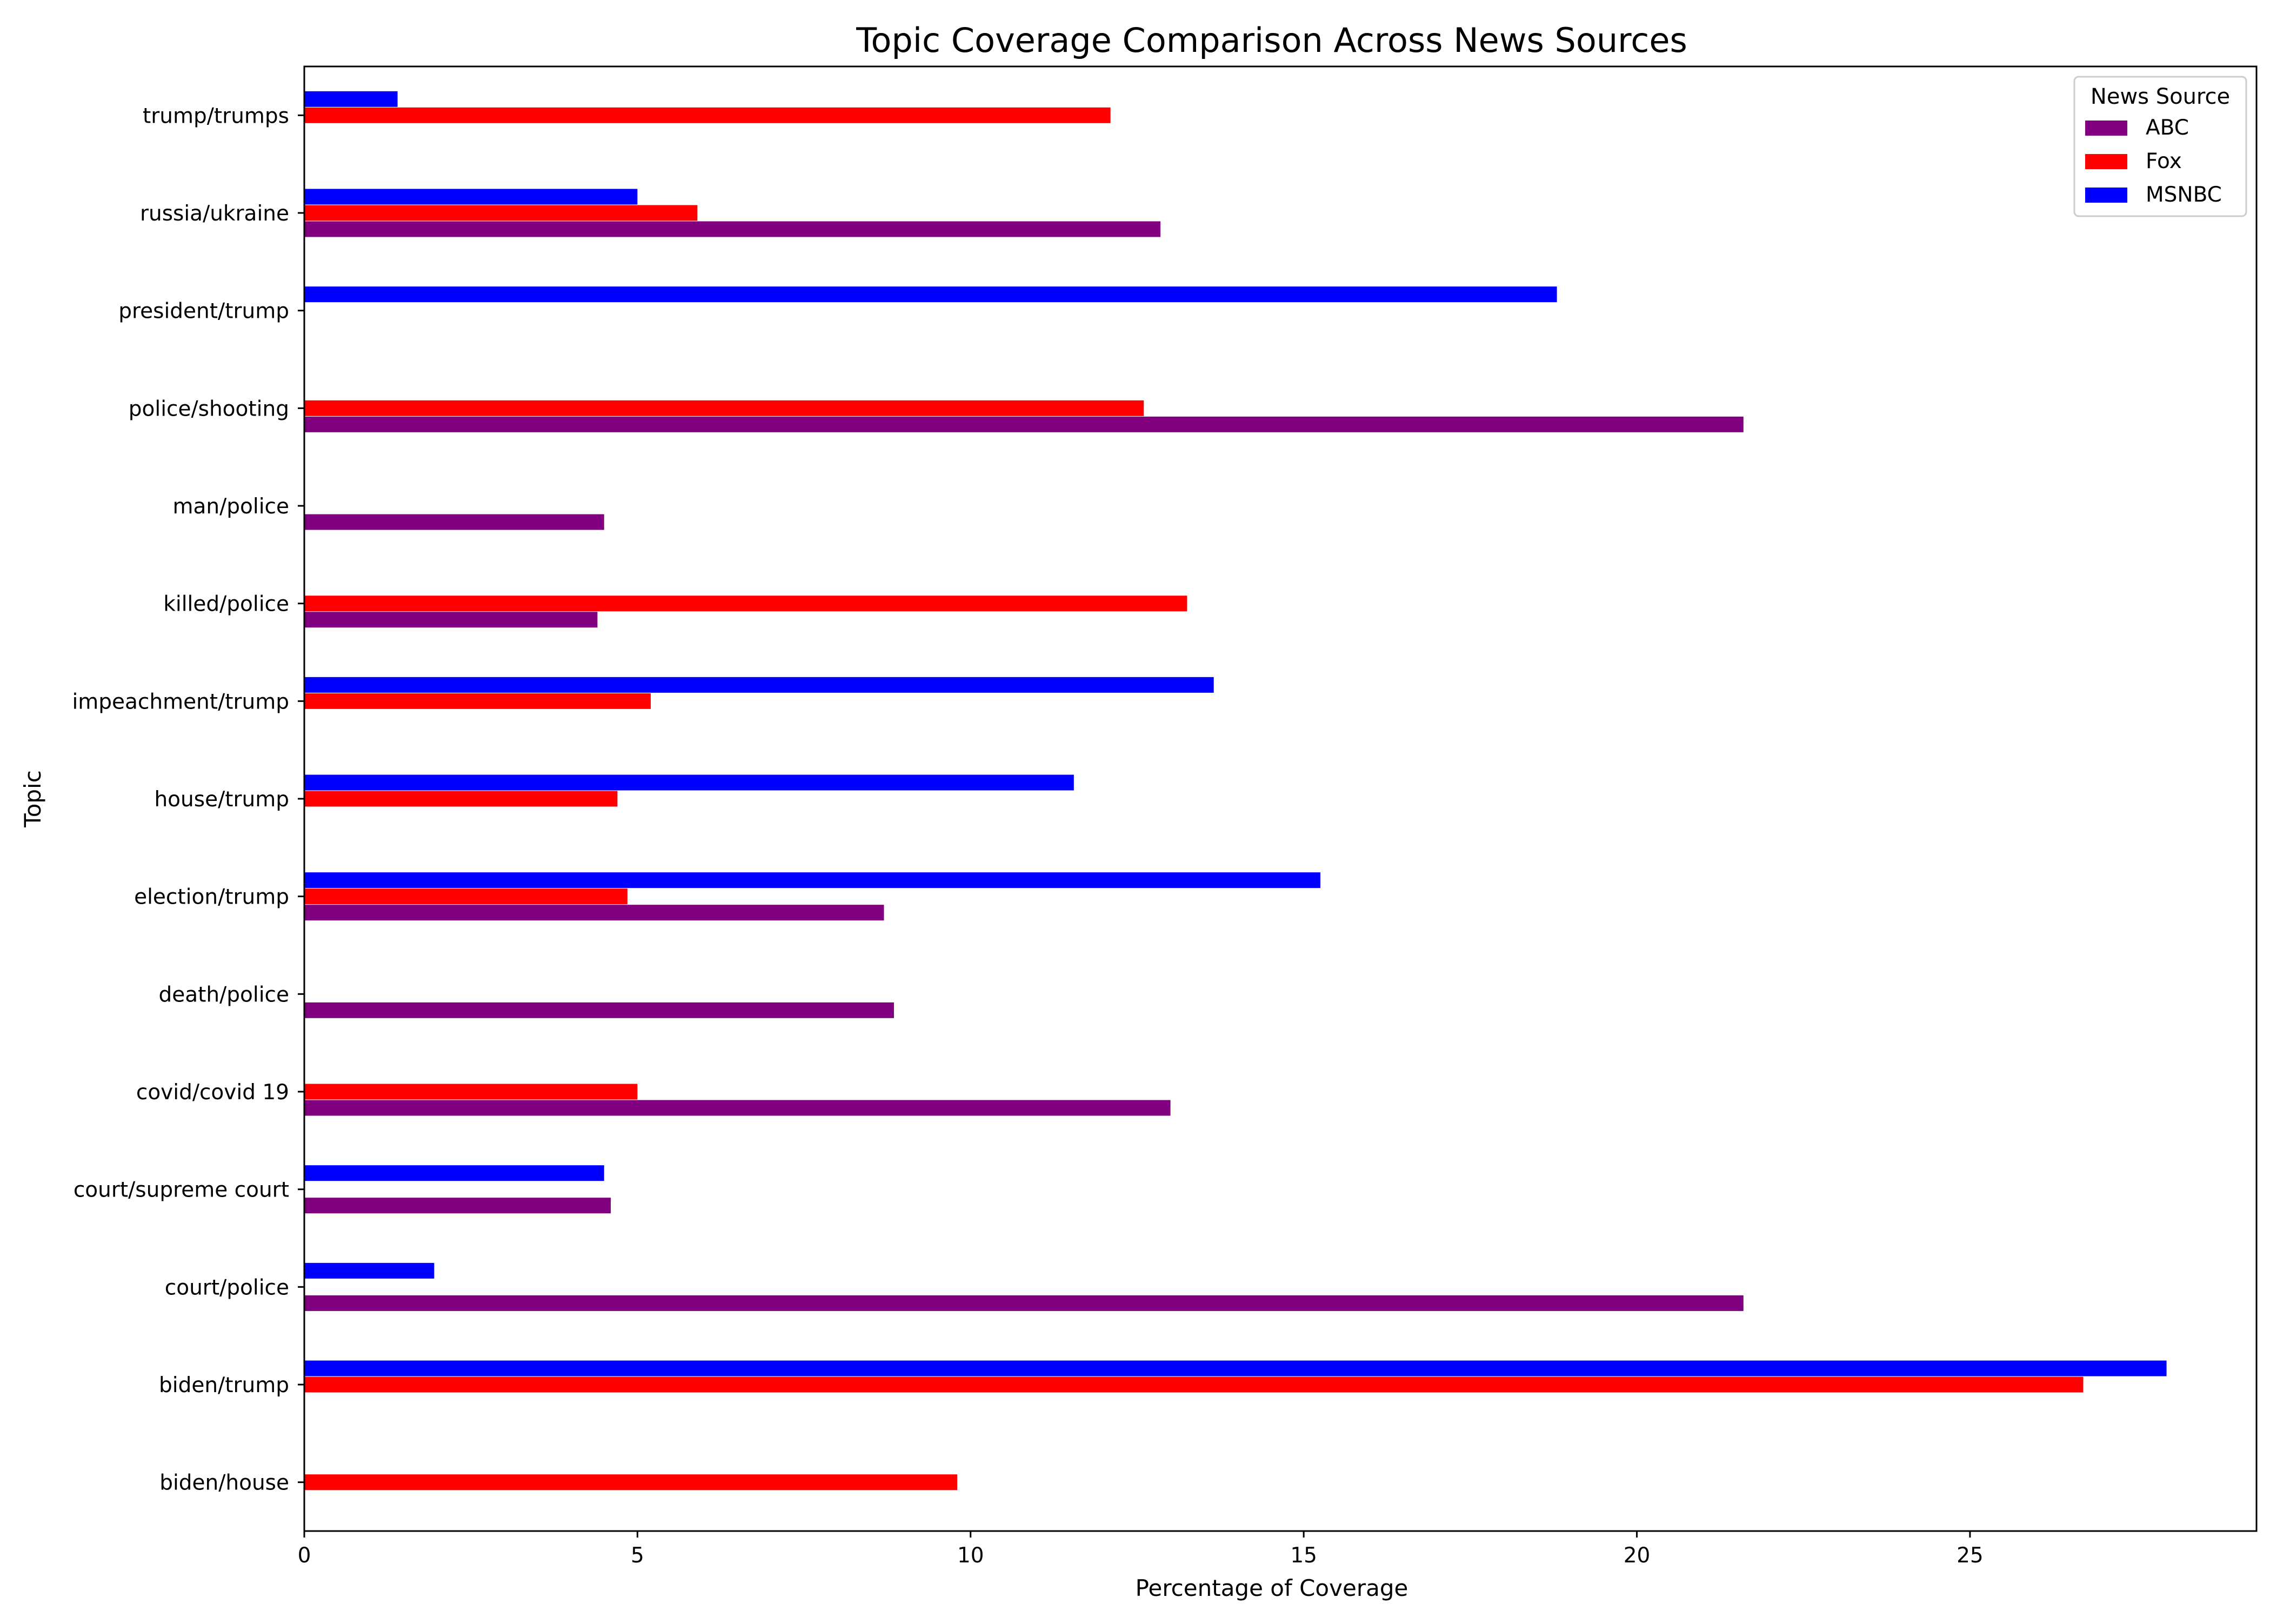  What do you see at coordinates (211, 897) in the screenshot?
I see `y-tick-label-6: election/trump` at bounding box center [211, 897].